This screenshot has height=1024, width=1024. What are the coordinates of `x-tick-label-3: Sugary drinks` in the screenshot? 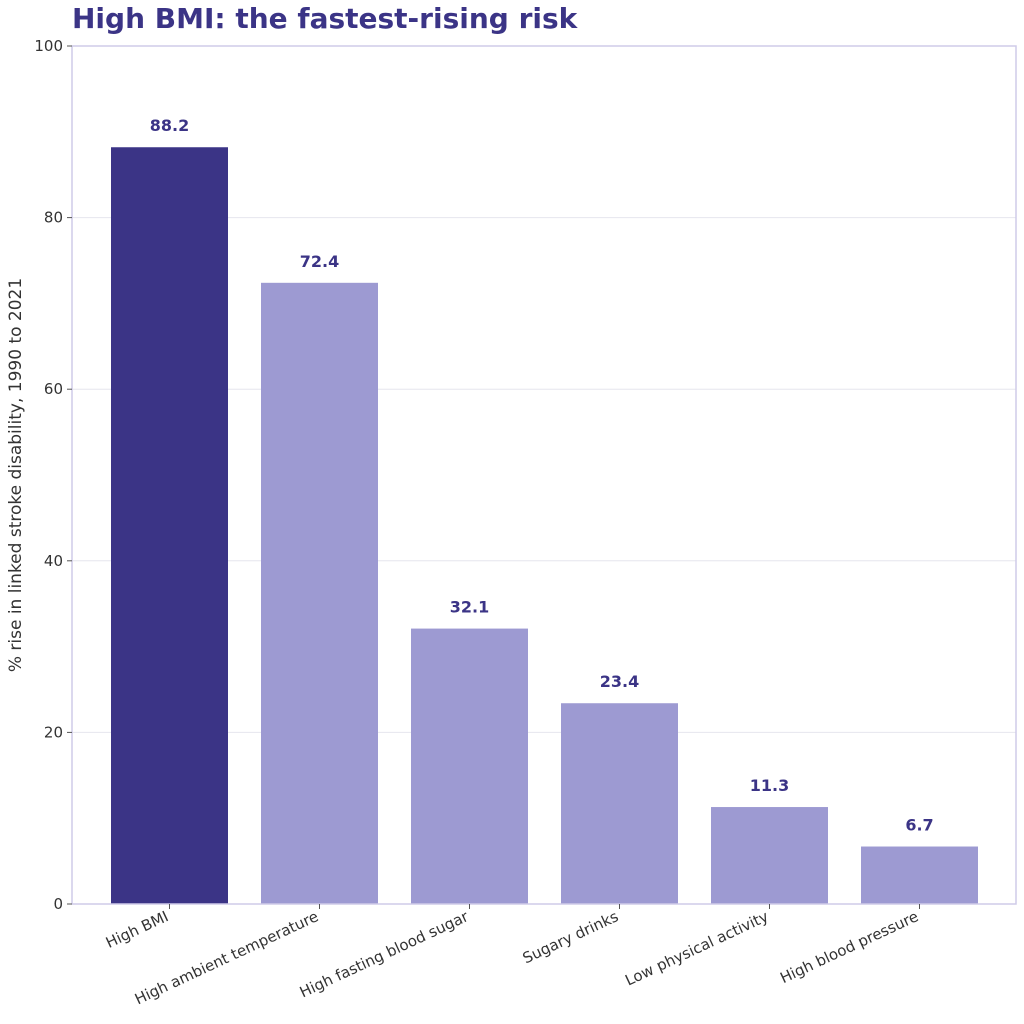 It's located at (571, 937).